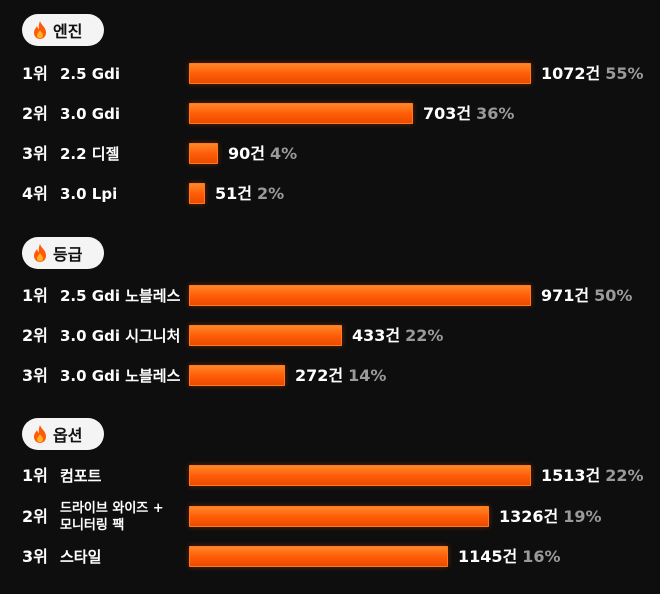  What do you see at coordinates (367, 375) in the screenshot?
I see `percent-label: 14%` at bounding box center [367, 375].